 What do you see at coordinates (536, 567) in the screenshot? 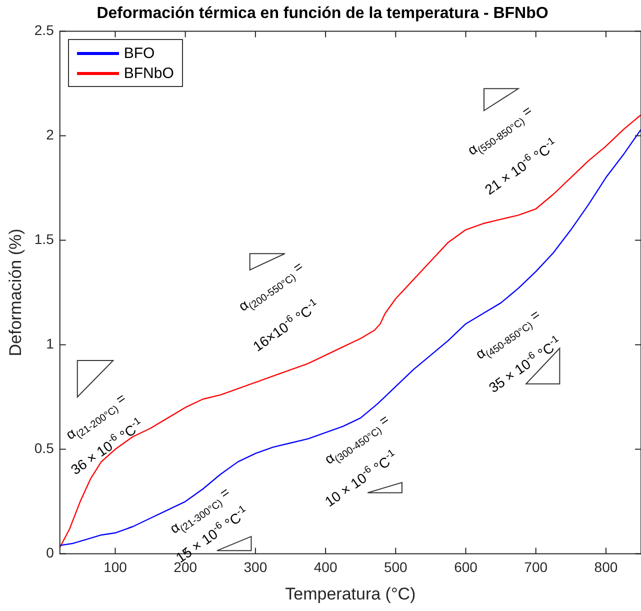
I see `x-tick-label: 700` at bounding box center [536, 567].